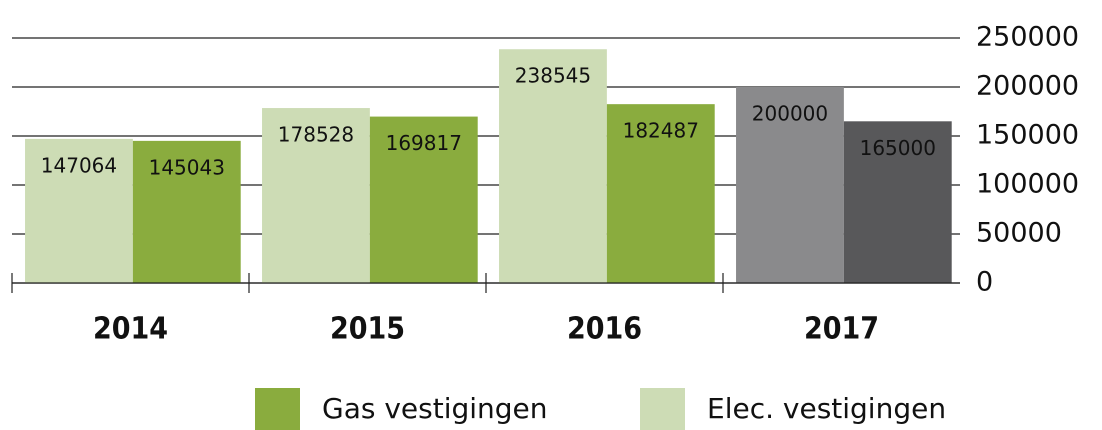  What do you see at coordinates (553, 76) in the screenshot?
I see `value-label: 238545` at bounding box center [553, 76].